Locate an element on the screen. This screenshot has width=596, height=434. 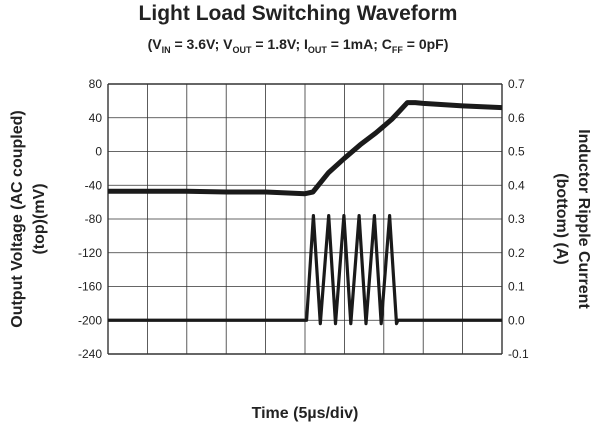
left-axis-label: Output Voltage (AC coupled) is located at coordinates (17, 218).